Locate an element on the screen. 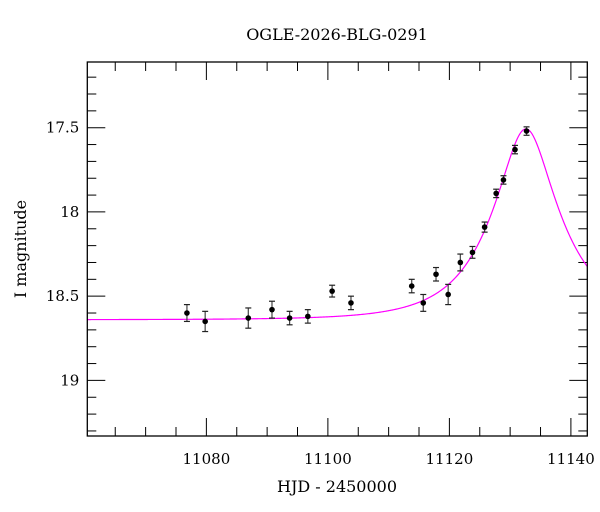 The height and width of the screenshot is (512, 600). y-axis-label: I magnitude is located at coordinates (20, 249).